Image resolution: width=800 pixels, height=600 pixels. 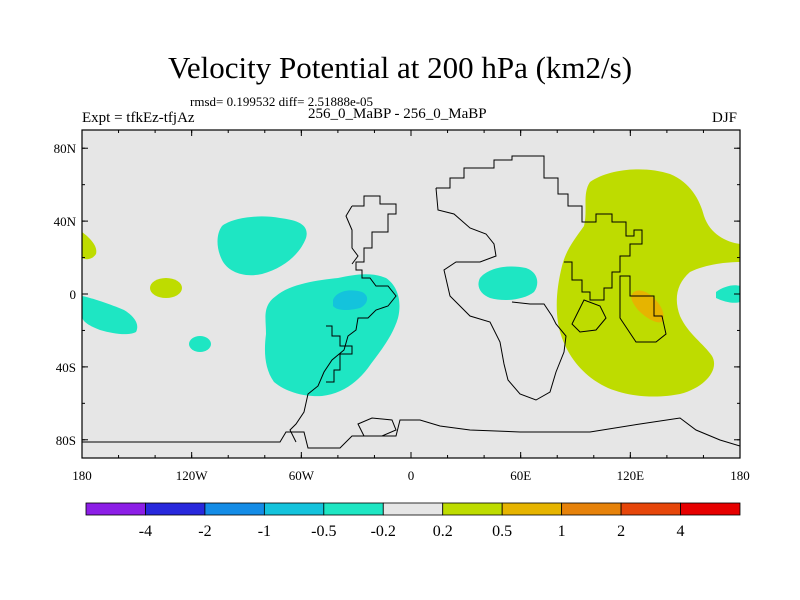 What do you see at coordinates (66, 440) in the screenshot?
I see `y-tick-label: 80S` at bounding box center [66, 440].